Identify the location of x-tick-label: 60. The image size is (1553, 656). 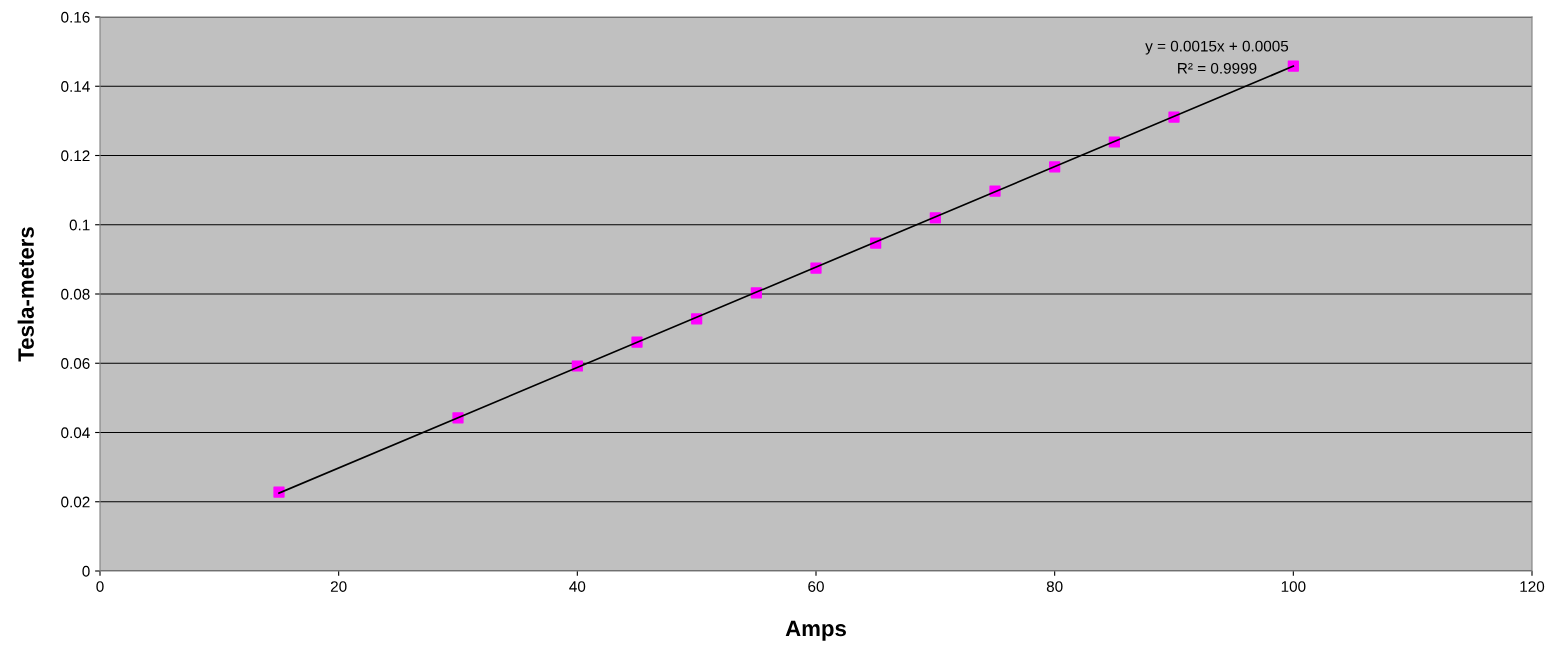
(816, 586).